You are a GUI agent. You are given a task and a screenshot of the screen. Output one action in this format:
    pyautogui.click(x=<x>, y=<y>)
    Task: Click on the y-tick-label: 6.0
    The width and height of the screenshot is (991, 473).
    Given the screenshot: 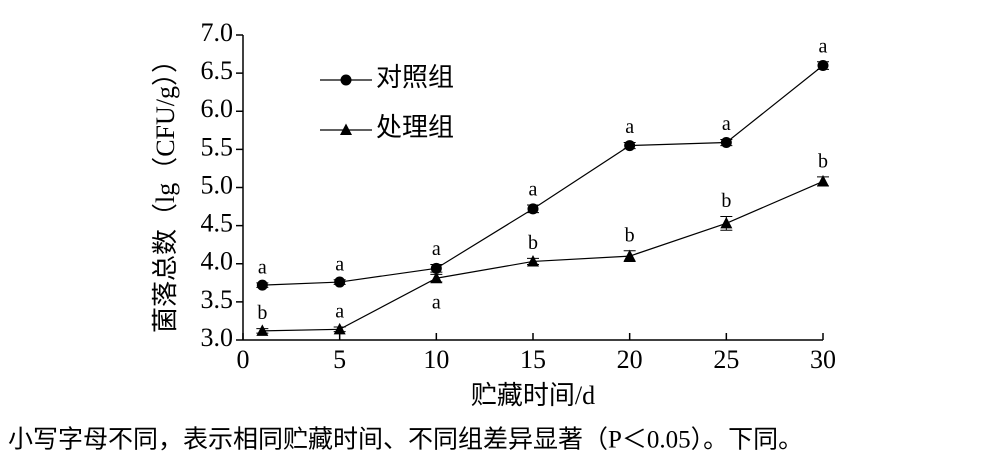 What is the action you would take?
    pyautogui.click(x=217, y=108)
    